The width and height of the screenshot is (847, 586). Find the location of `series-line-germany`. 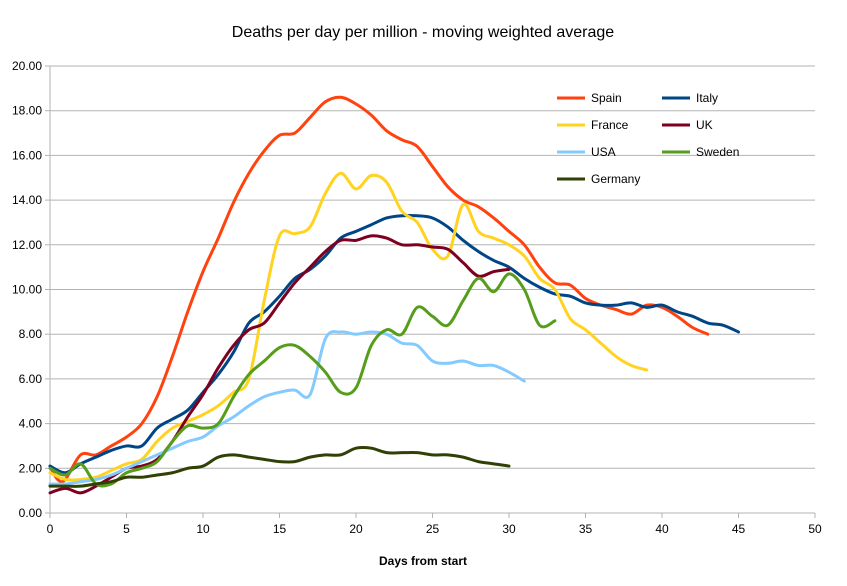

series-line-germany is located at coordinates (279, 466).